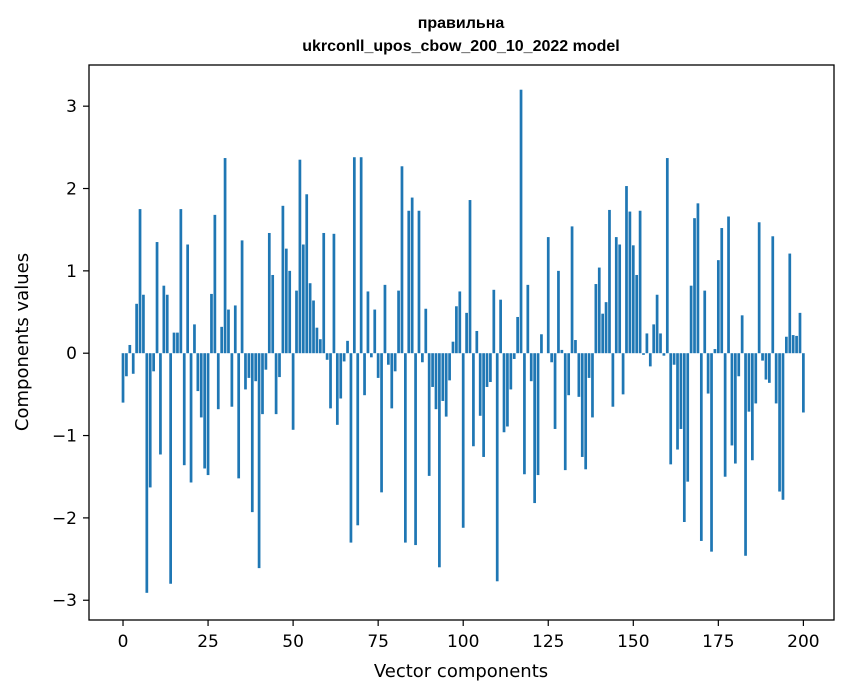  What do you see at coordinates (71, 272) in the screenshot?
I see `y-tick-label: 1` at bounding box center [71, 272].